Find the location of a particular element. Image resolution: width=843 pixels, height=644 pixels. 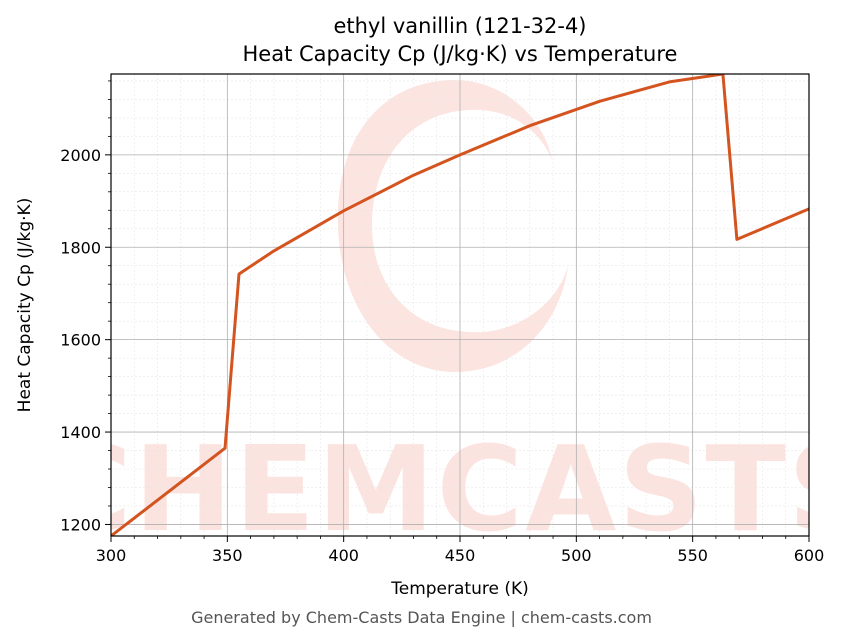

watermark-c-swirl is located at coordinates (452, 226).